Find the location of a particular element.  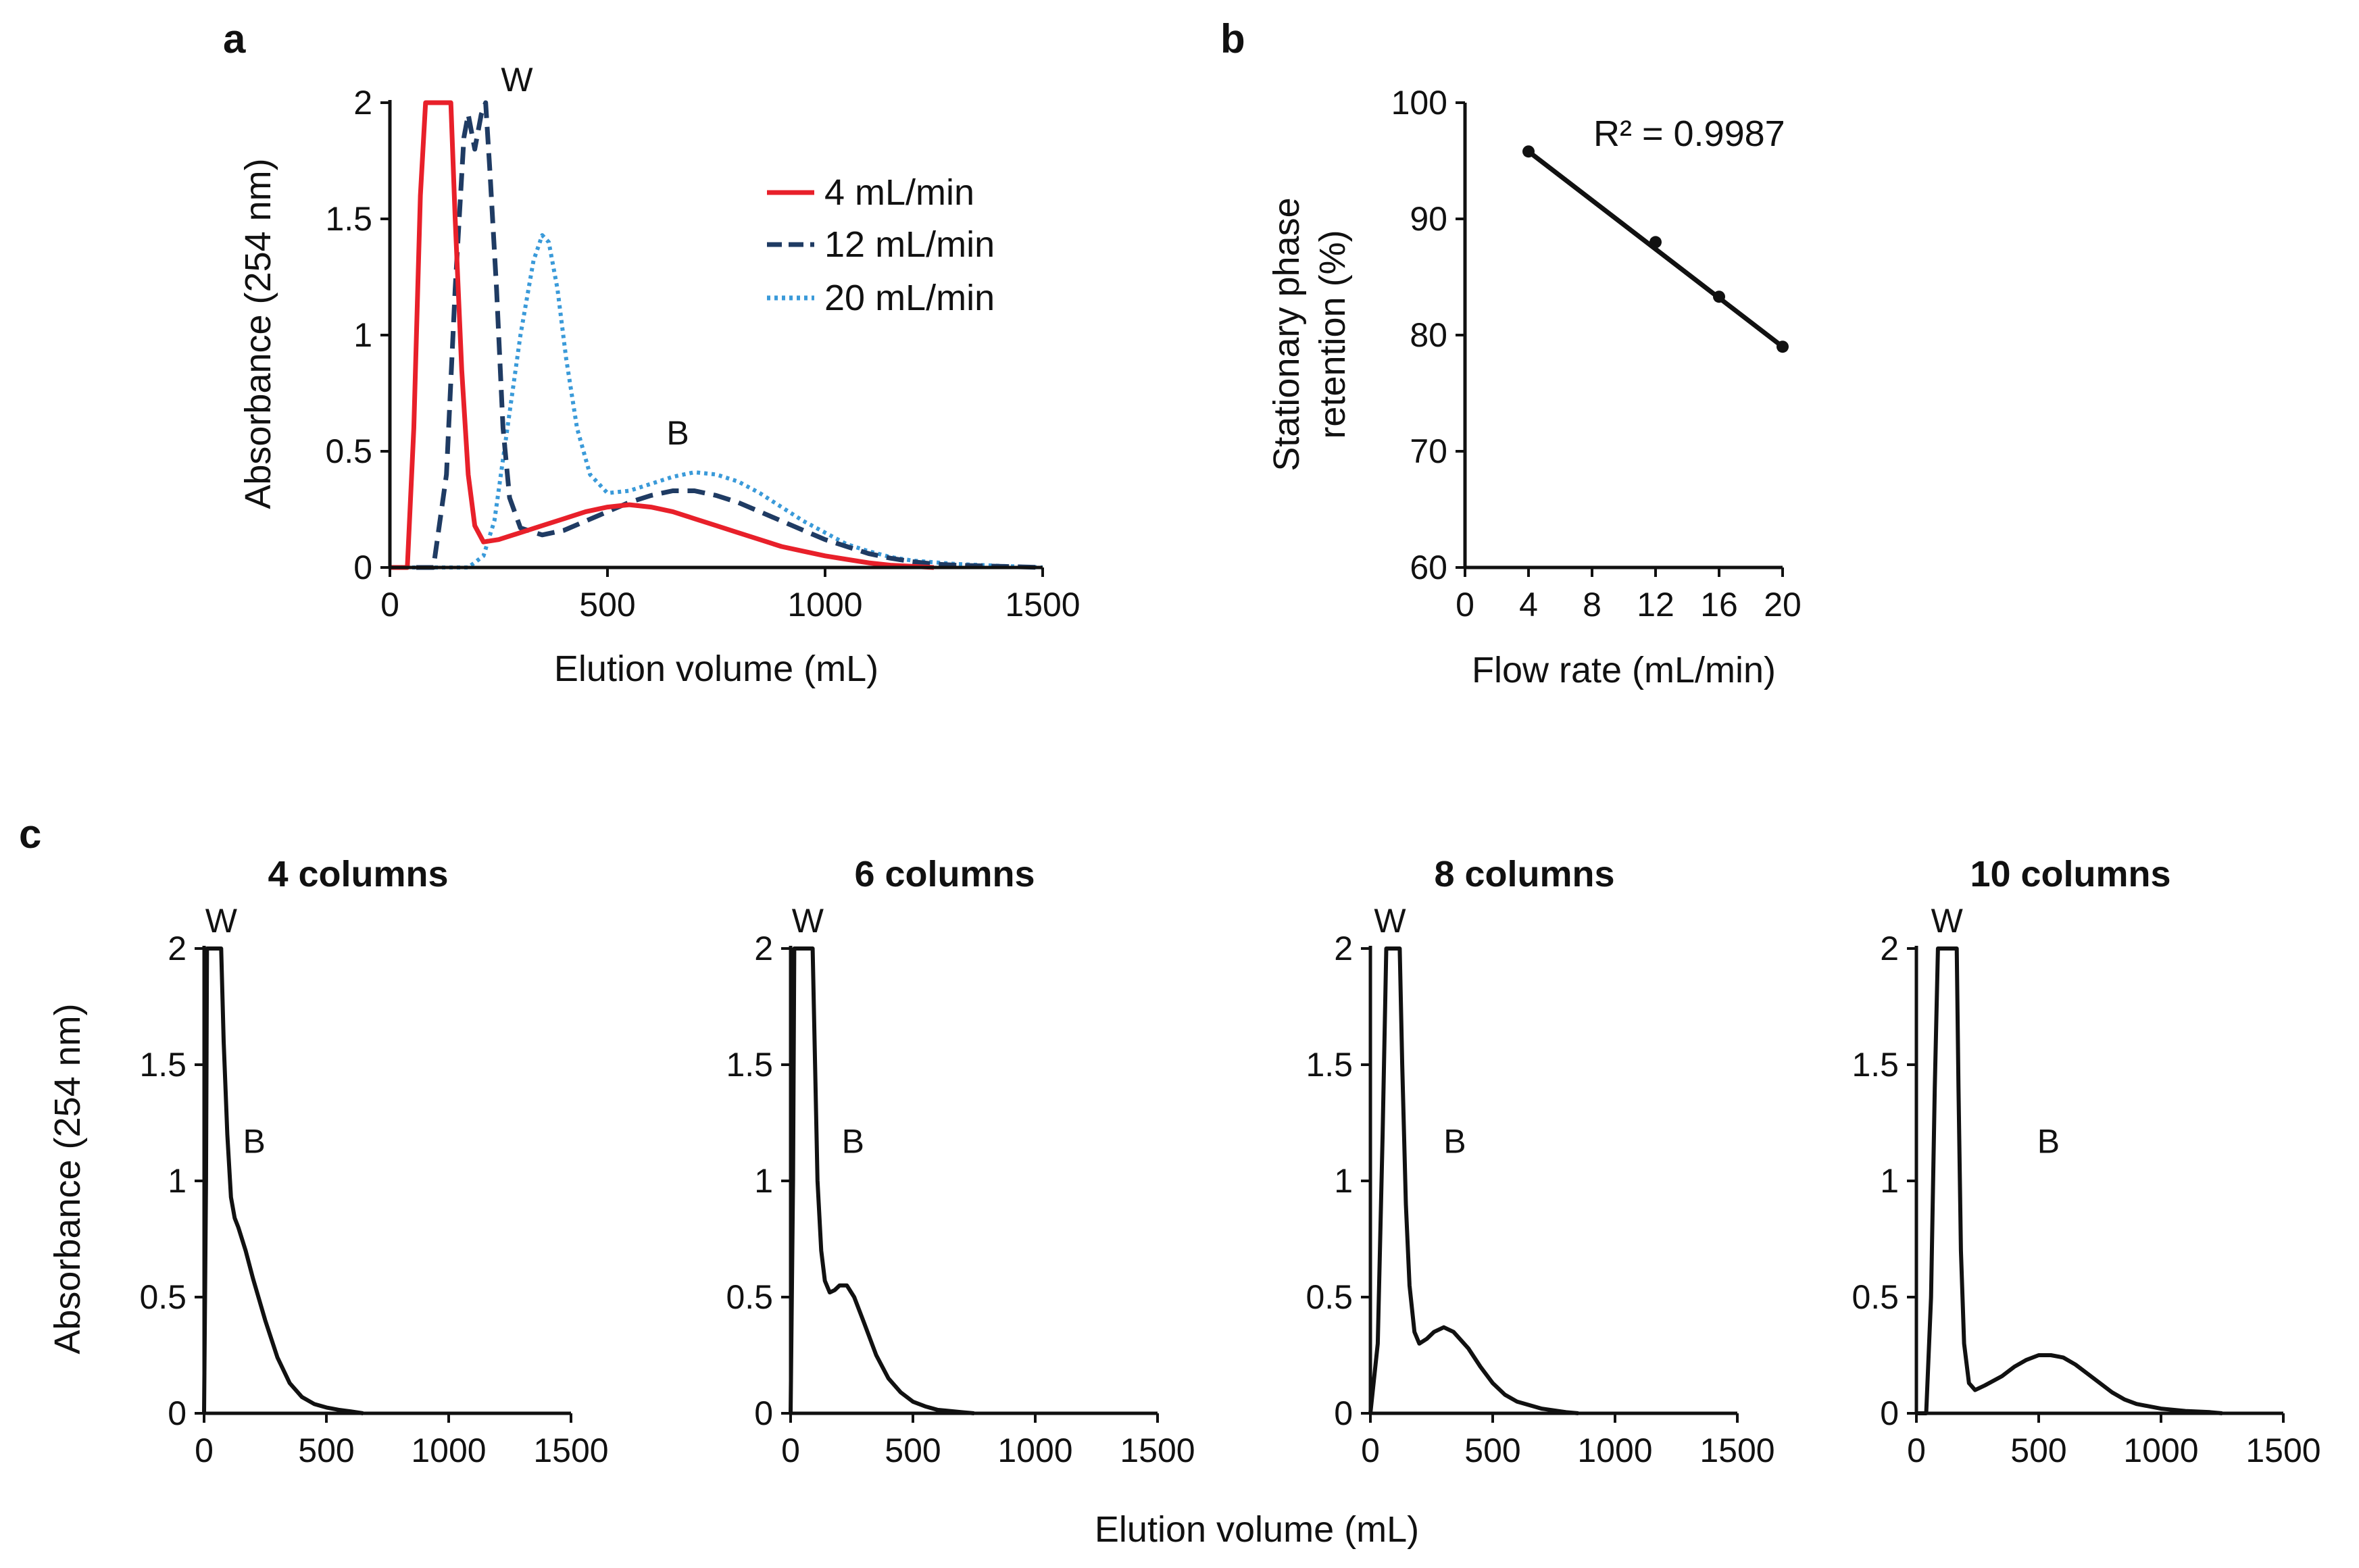

panel-a-series-layer is located at coordinates (716, 335).